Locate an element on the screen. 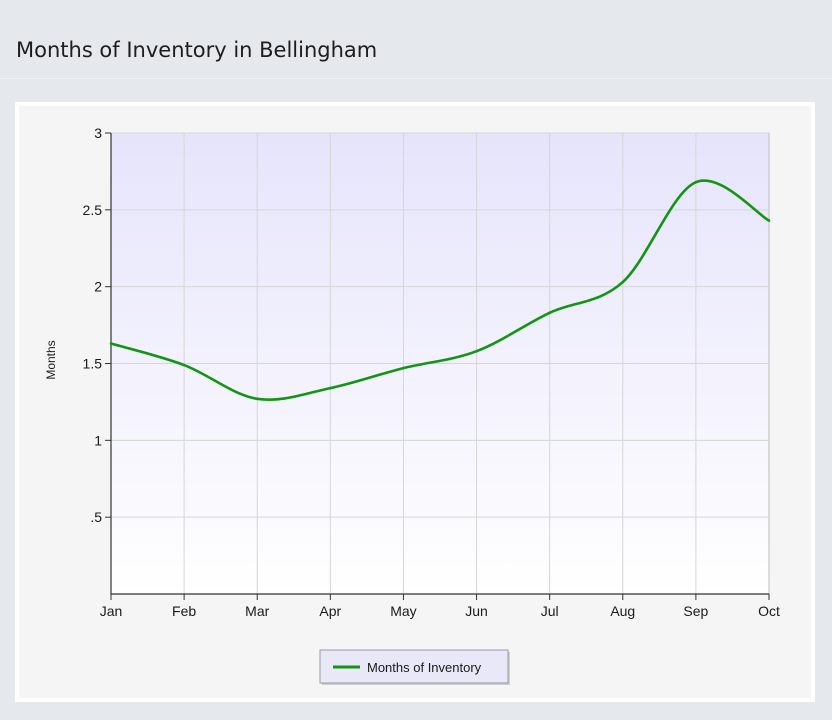 This screenshot has height=720, width=832. legend: Months of Inventory is located at coordinates (414, 667).